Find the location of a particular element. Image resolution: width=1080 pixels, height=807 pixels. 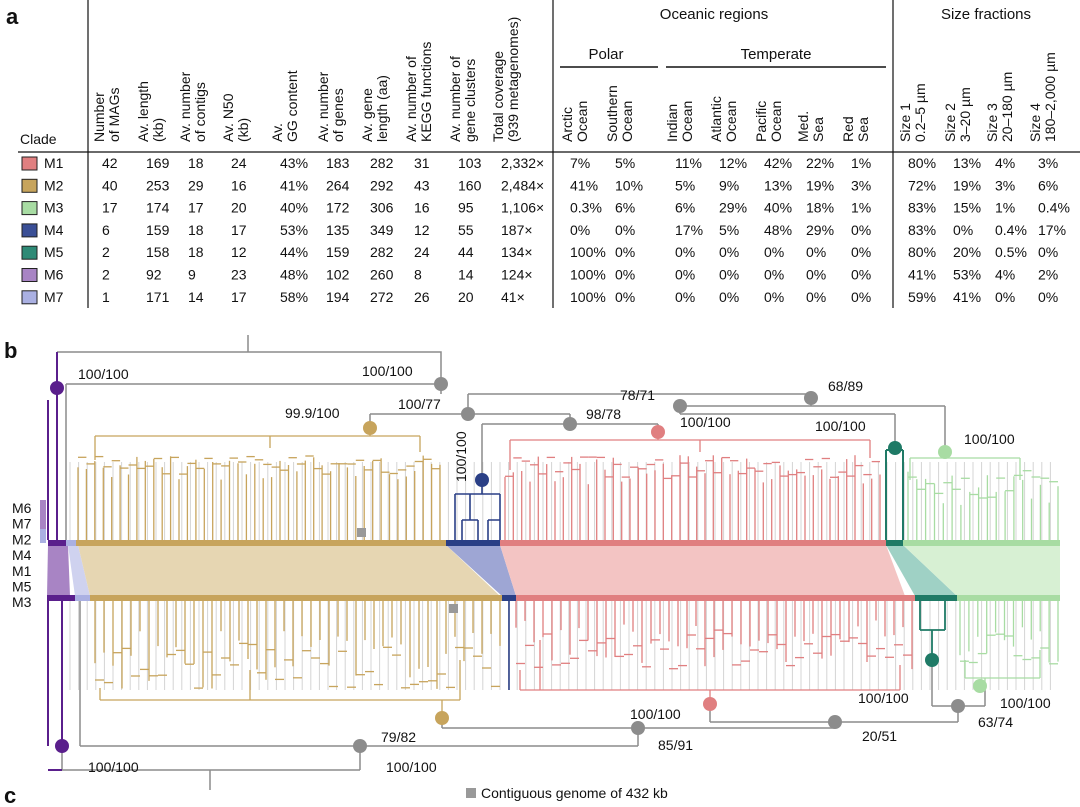

table-cell: 183 is located at coordinates (338, 163).